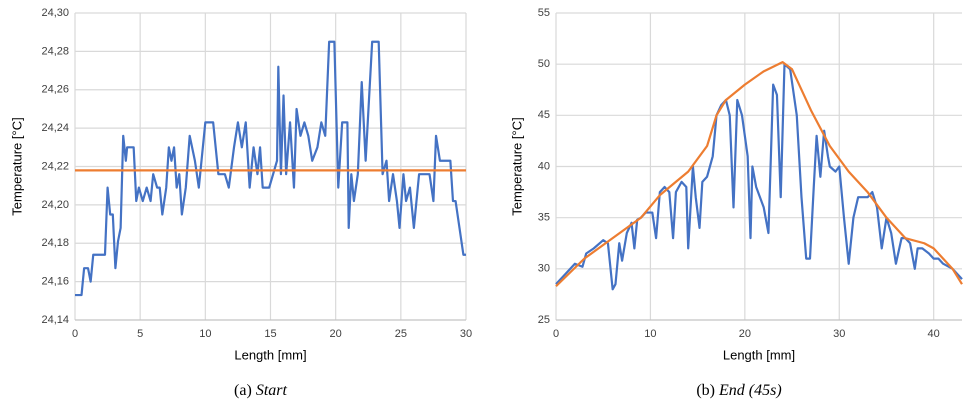 The width and height of the screenshot is (963, 407). What do you see at coordinates (55, 320) in the screenshot?
I see `y-tick-label: 24,14` at bounding box center [55, 320].